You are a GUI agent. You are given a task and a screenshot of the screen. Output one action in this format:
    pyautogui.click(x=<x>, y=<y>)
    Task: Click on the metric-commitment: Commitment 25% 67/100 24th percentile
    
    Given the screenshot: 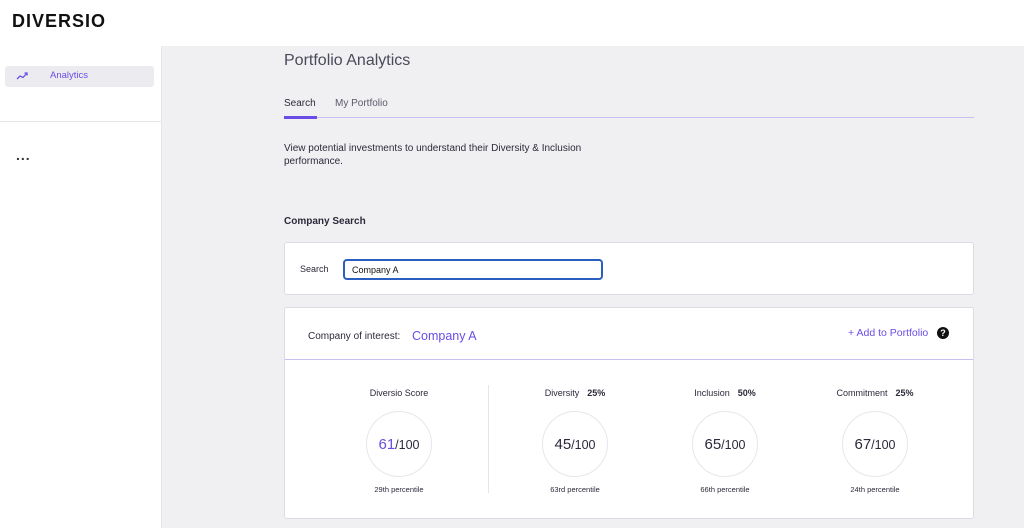 What is the action you would take?
    pyautogui.click(x=875, y=414)
    